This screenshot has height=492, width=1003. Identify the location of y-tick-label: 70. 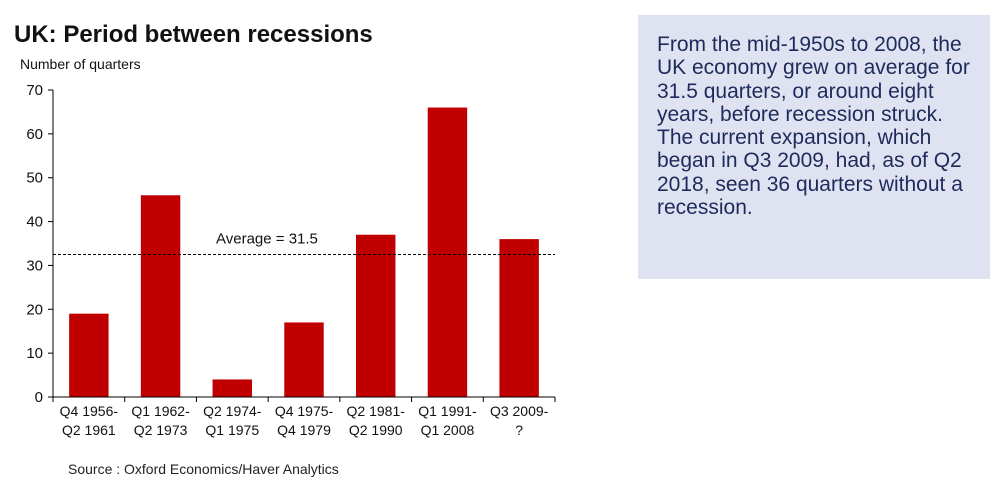
(34, 90).